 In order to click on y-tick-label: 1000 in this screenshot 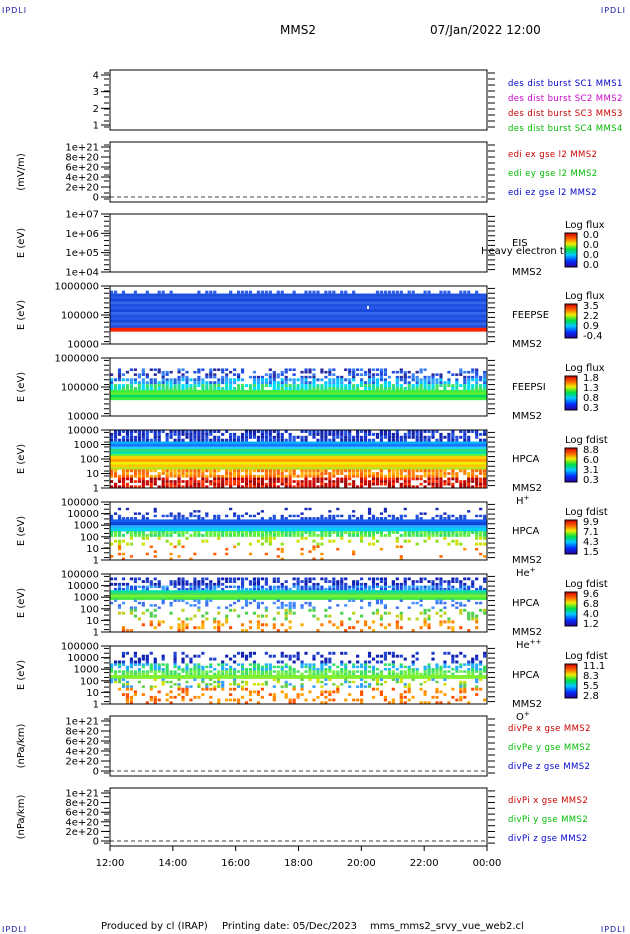, I will do `click(86, 670)`.